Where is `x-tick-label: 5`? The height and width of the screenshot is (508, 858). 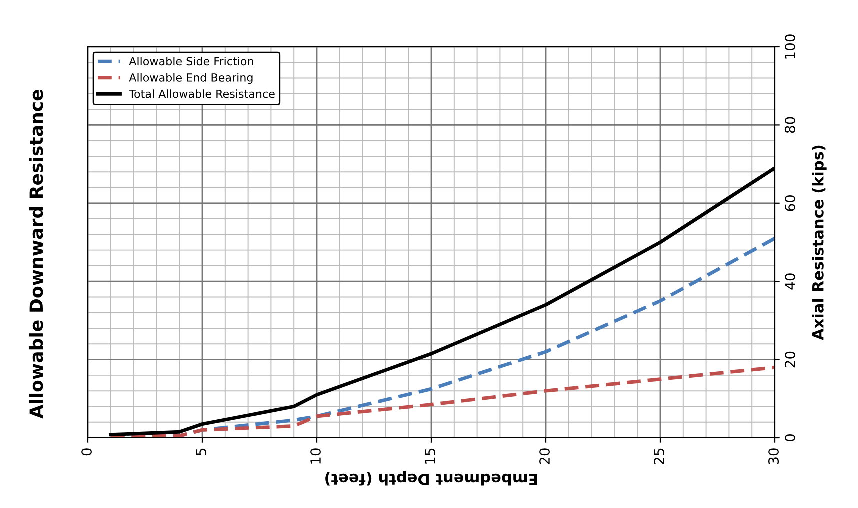
x-tick-label: 5 is located at coordinates (201, 452).